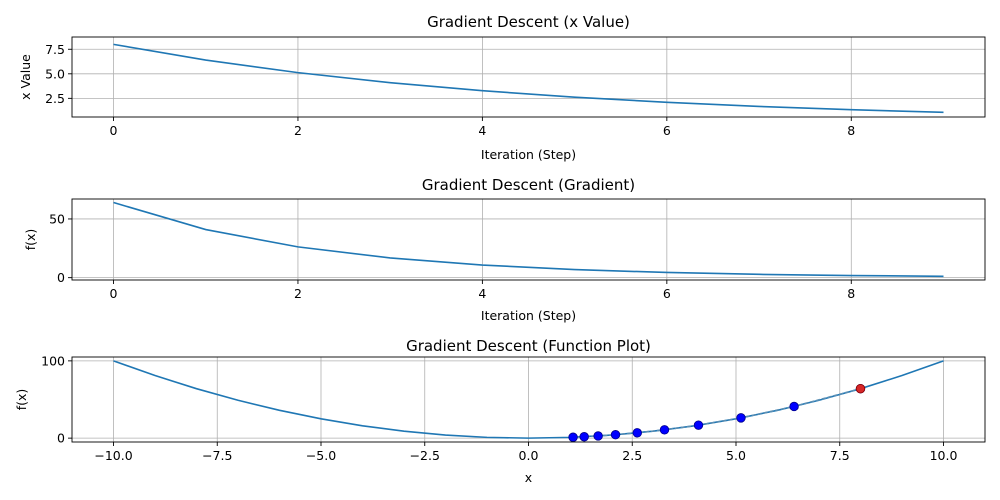 The width and height of the screenshot is (1000, 500). Describe the element at coordinates (113, 455) in the screenshot. I see `x-tick-label: −10.0` at that location.